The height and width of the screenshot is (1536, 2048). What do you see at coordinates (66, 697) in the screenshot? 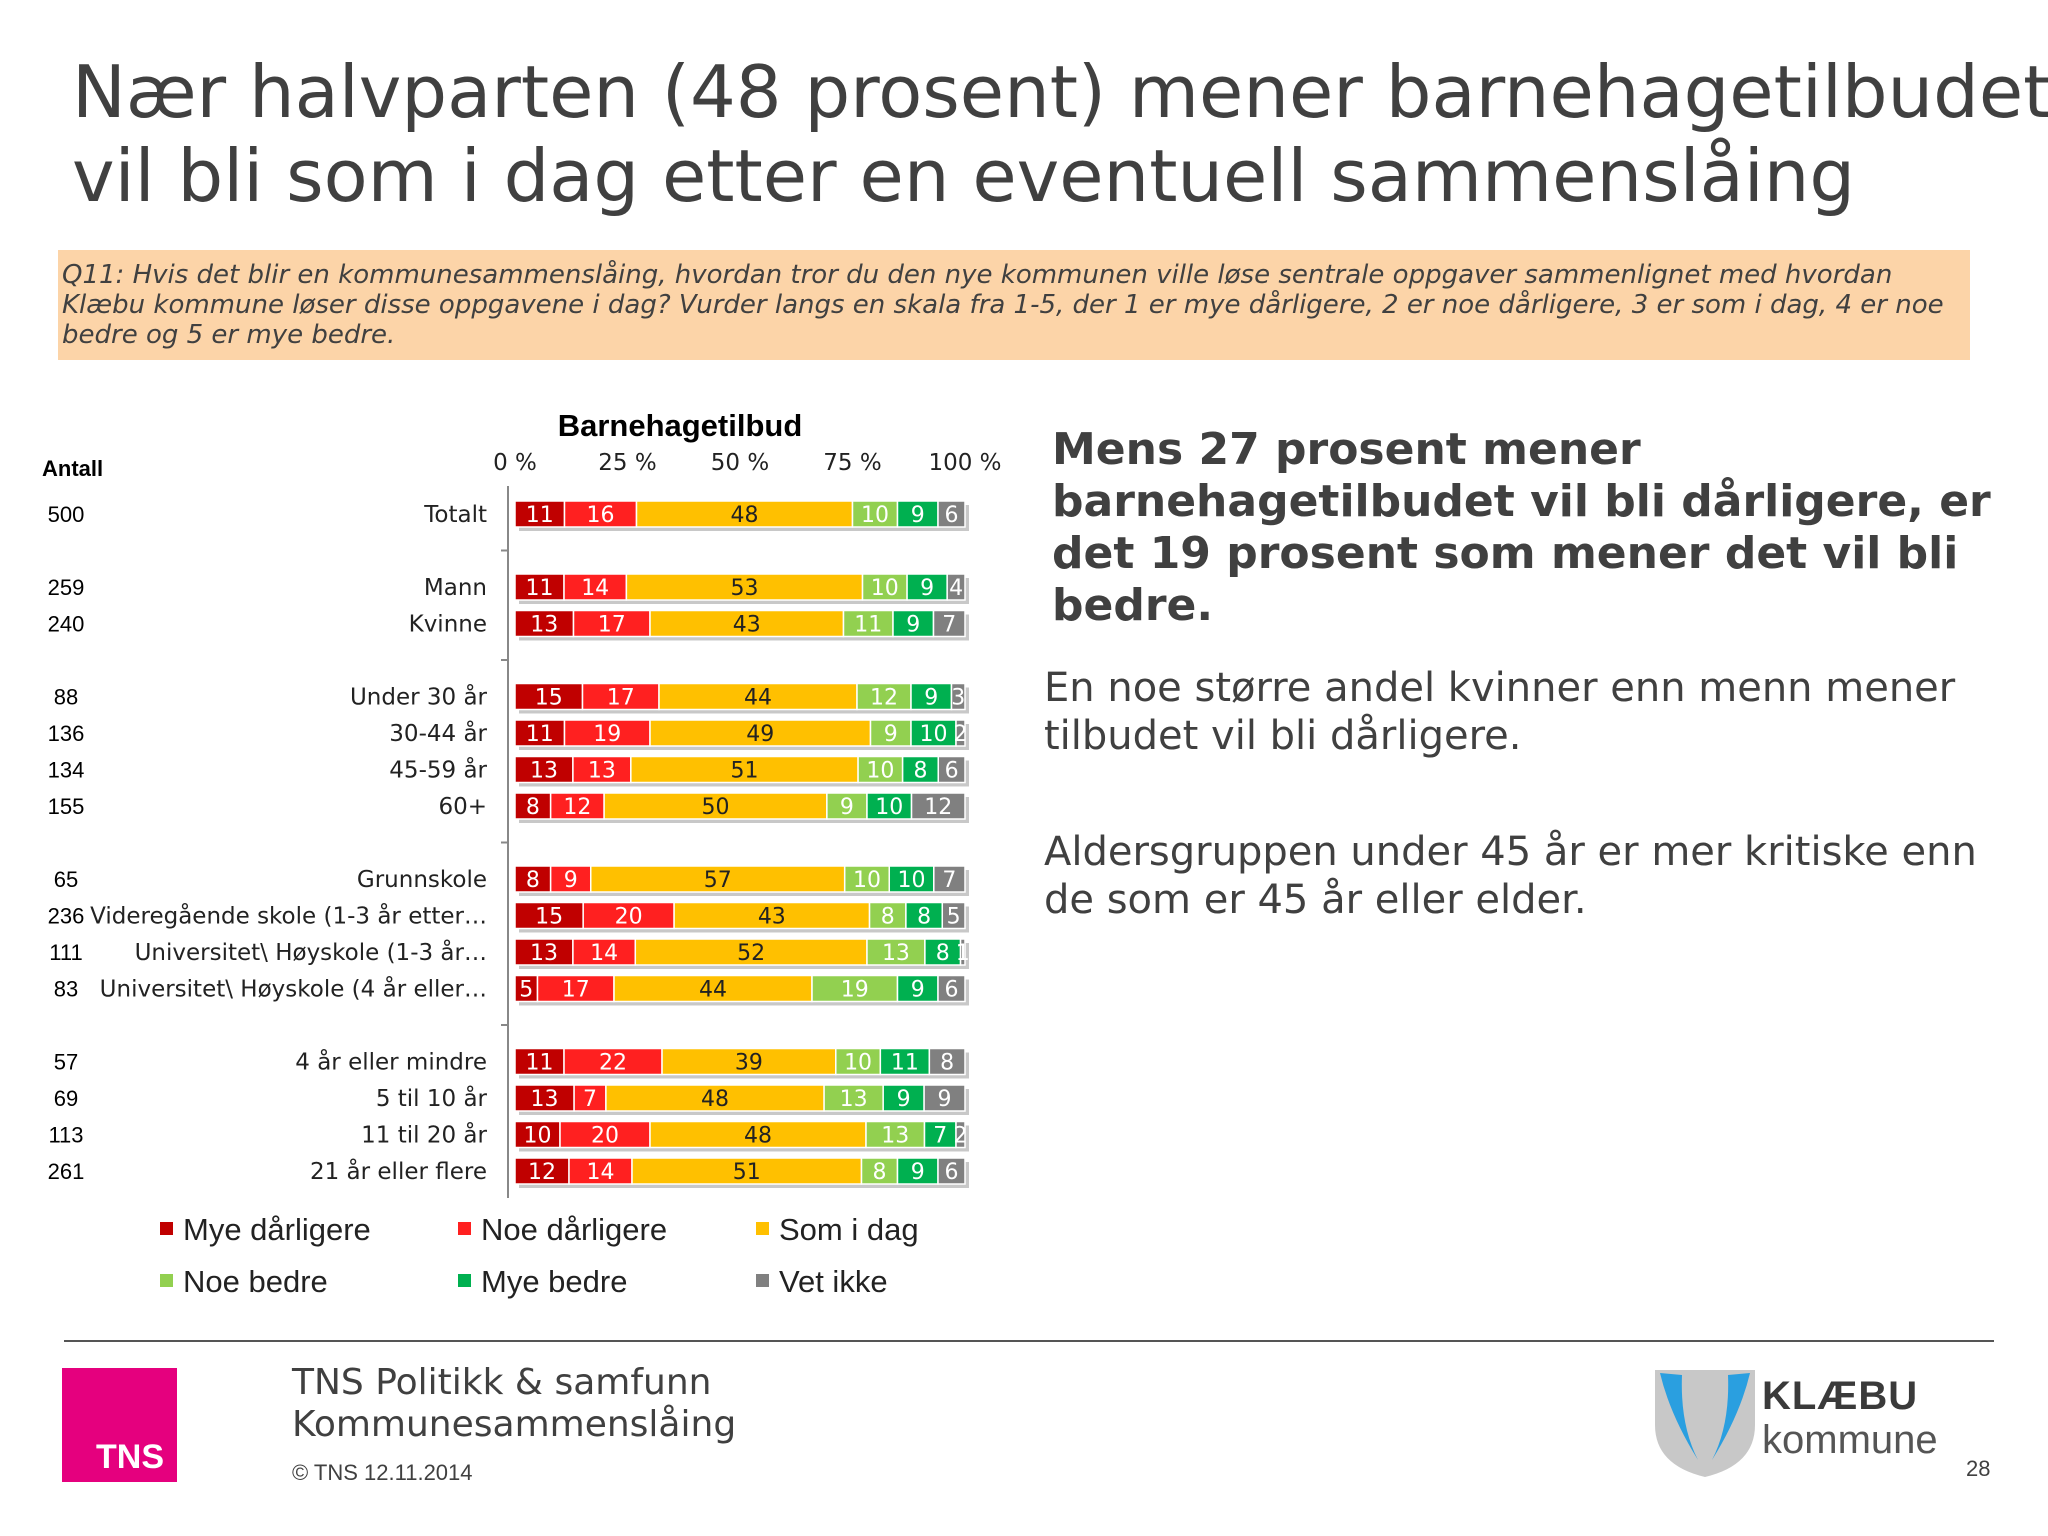
I see `row-count: 88` at bounding box center [66, 697].